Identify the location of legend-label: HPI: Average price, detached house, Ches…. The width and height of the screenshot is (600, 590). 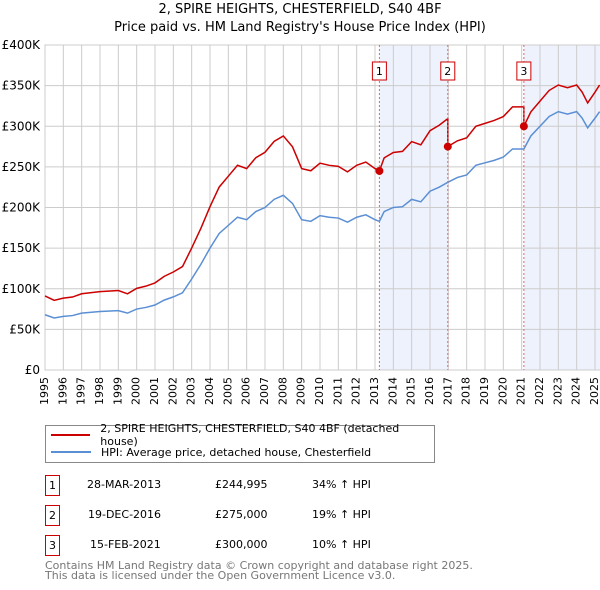
(236, 452).